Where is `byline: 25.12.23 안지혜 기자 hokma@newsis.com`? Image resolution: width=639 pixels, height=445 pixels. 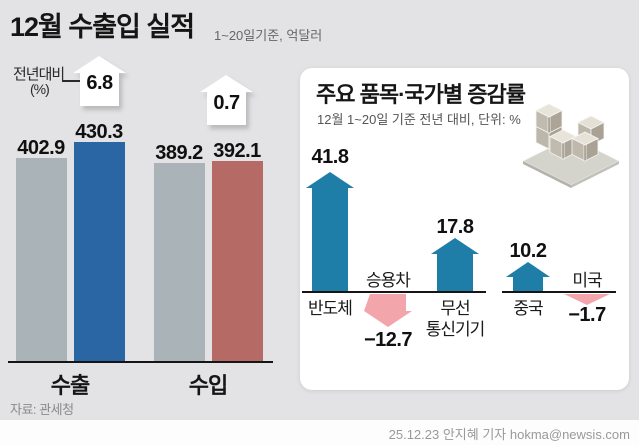 byline: 25.12.23 안지혜 기자 hokma@newsis.com is located at coordinates (509, 434).